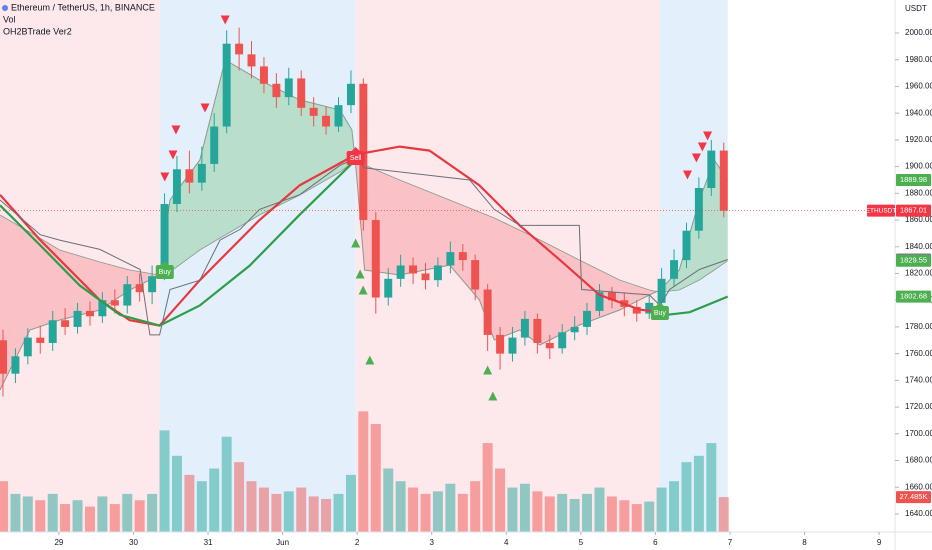 The height and width of the screenshot is (550, 932). Describe the element at coordinates (881, 210) in the screenshot. I see `symbol-badge-label: ETHUSDT` at that location.